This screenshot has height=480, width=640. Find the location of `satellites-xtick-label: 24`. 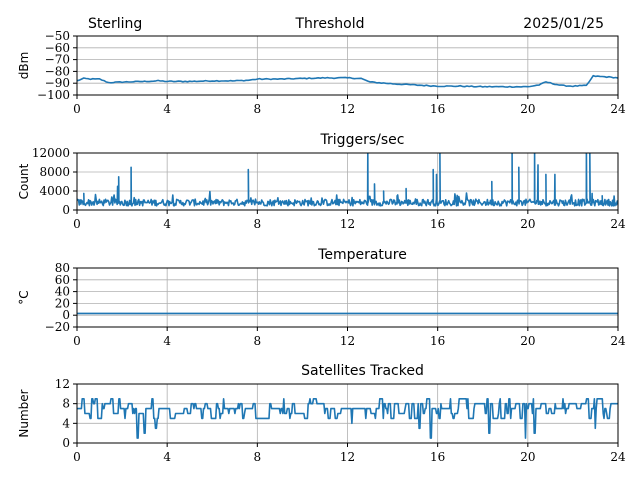

satellites-xtick-label: 24 is located at coordinates (618, 457).